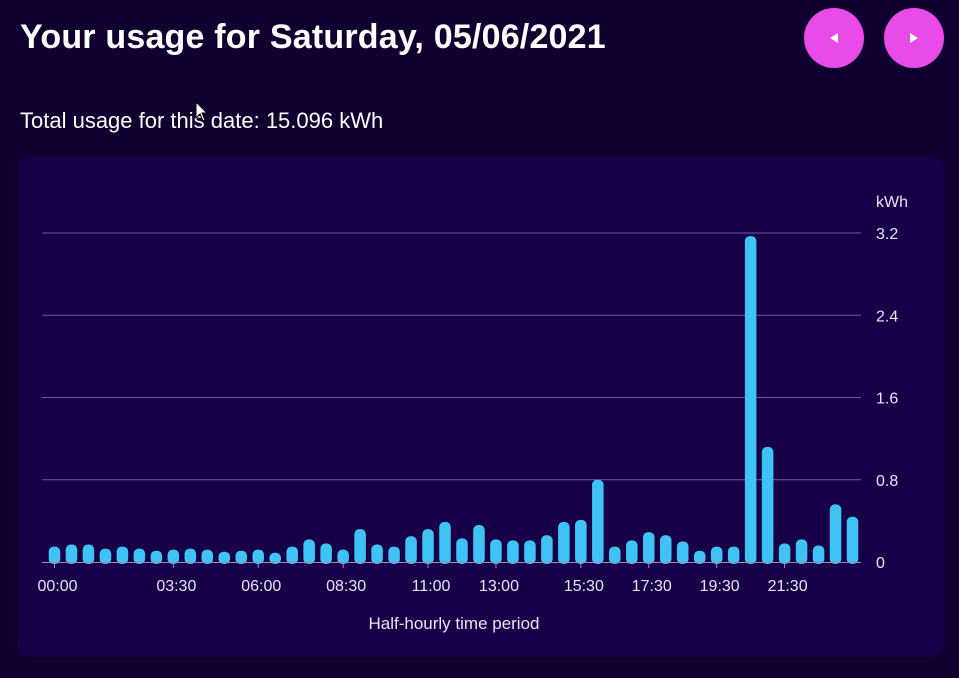 This screenshot has height=678, width=959. Describe the element at coordinates (880, 563) in the screenshot. I see `y-tick-label: 0` at that location.